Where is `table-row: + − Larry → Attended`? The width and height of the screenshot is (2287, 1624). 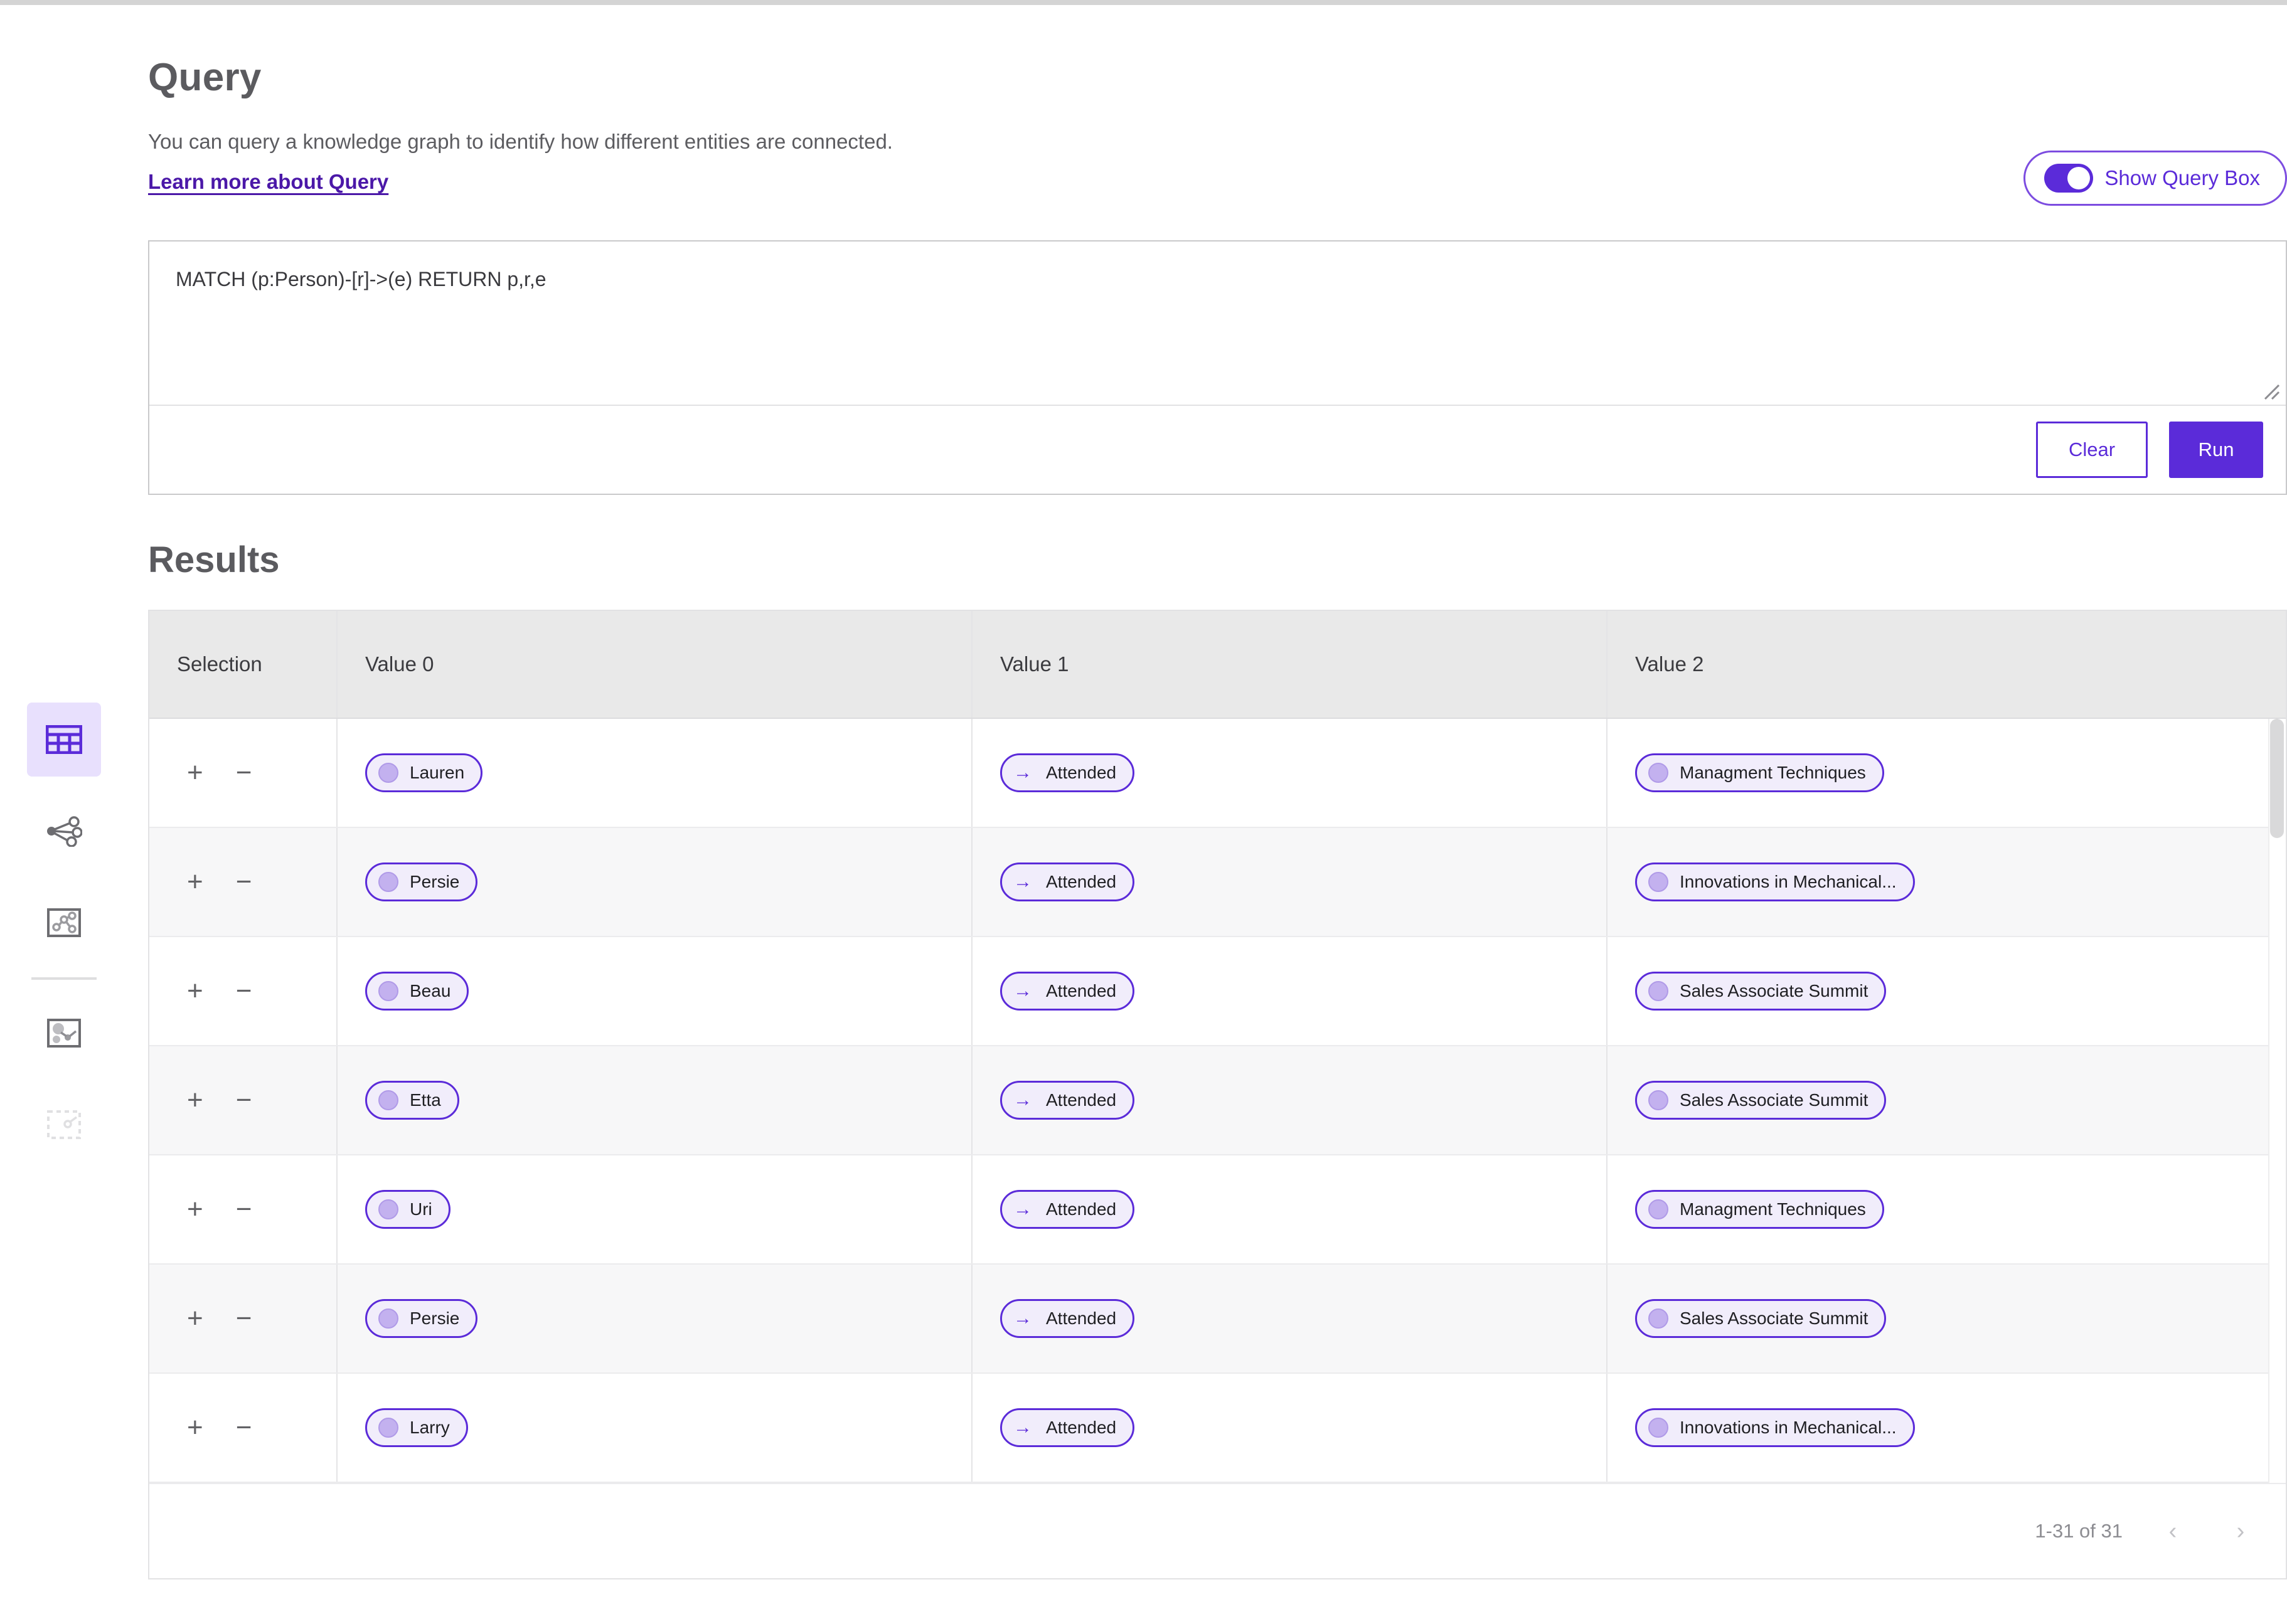
table-row: + − Larry → Attended is located at coordinates (1217, 1428).